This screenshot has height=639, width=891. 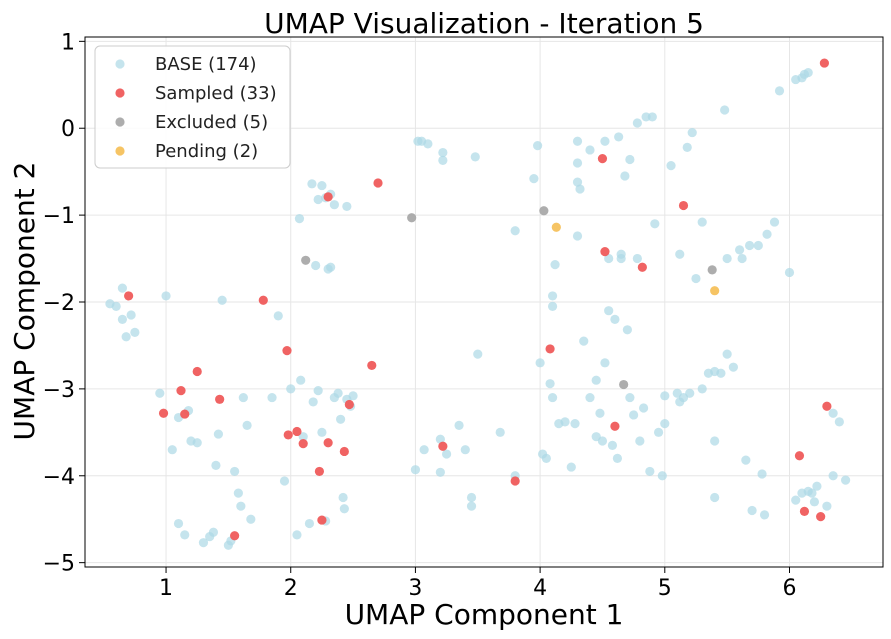 I want to click on legend-label: BASE (174), so click(x=206, y=64).